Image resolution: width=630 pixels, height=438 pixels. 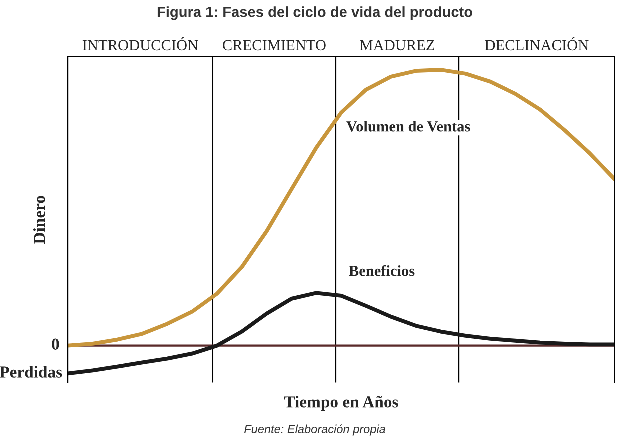 I want to click on series-label: Volumen de Ventas, so click(x=408, y=126).